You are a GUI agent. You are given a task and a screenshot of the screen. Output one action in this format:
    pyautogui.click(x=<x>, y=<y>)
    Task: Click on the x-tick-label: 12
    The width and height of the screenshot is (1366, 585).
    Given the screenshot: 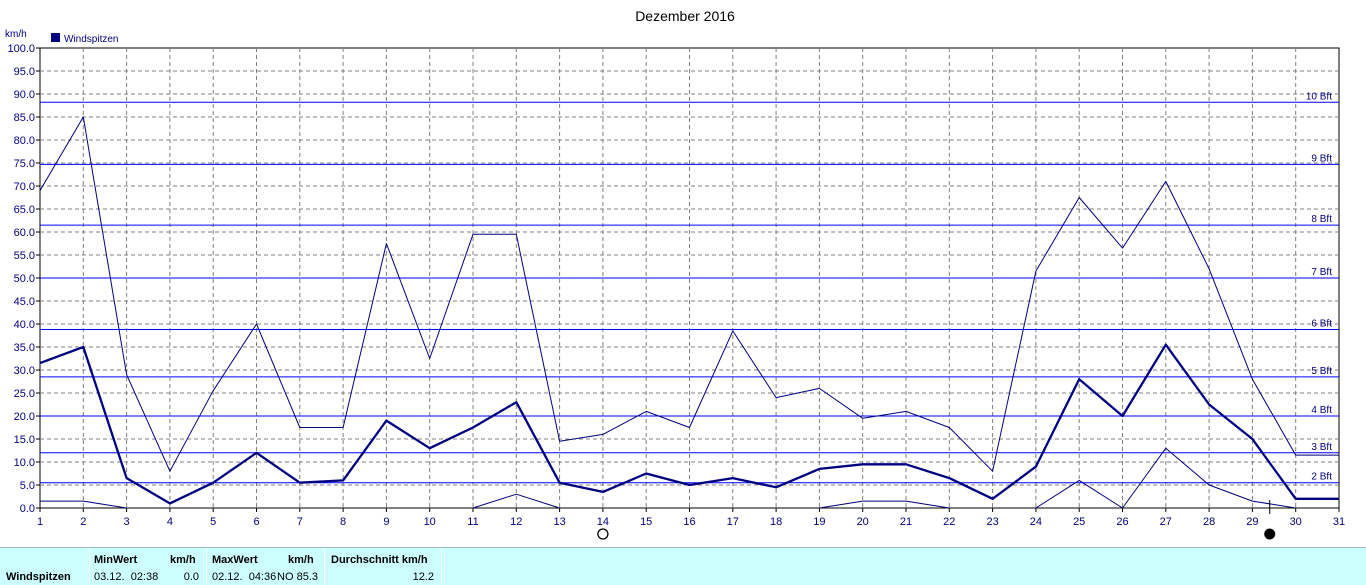 What is the action you would take?
    pyautogui.click(x=516, y=522)
    